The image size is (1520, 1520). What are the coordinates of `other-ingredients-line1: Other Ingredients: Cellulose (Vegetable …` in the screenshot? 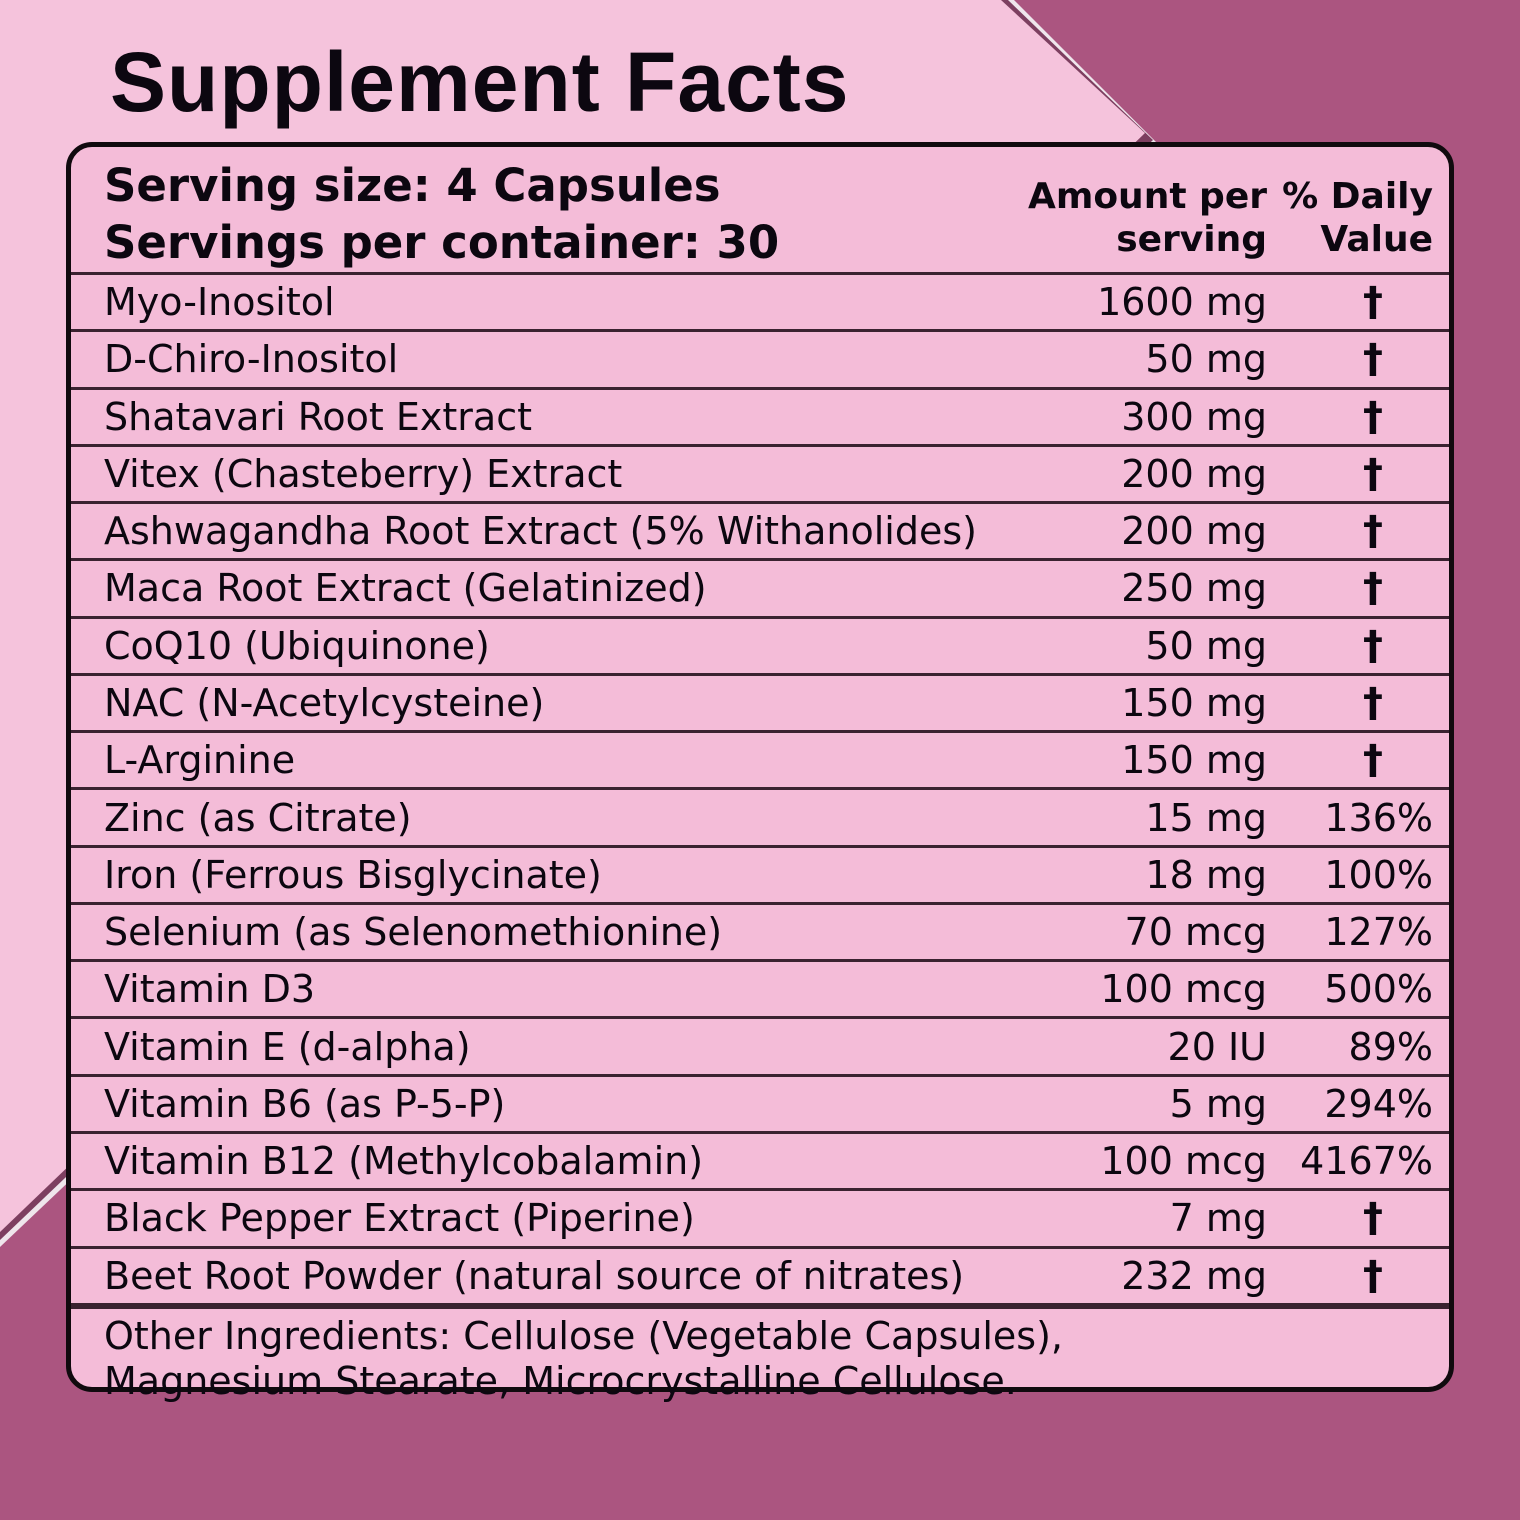 It's located at (583, 1335).